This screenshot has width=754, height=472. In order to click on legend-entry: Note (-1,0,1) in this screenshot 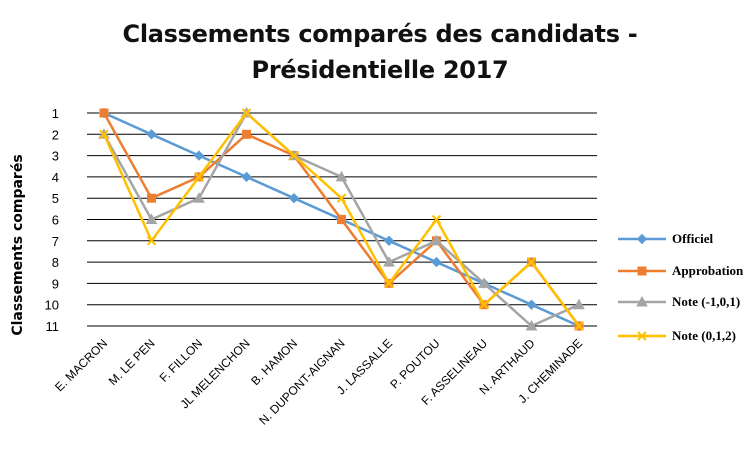, I will do `click(679, 301)`.